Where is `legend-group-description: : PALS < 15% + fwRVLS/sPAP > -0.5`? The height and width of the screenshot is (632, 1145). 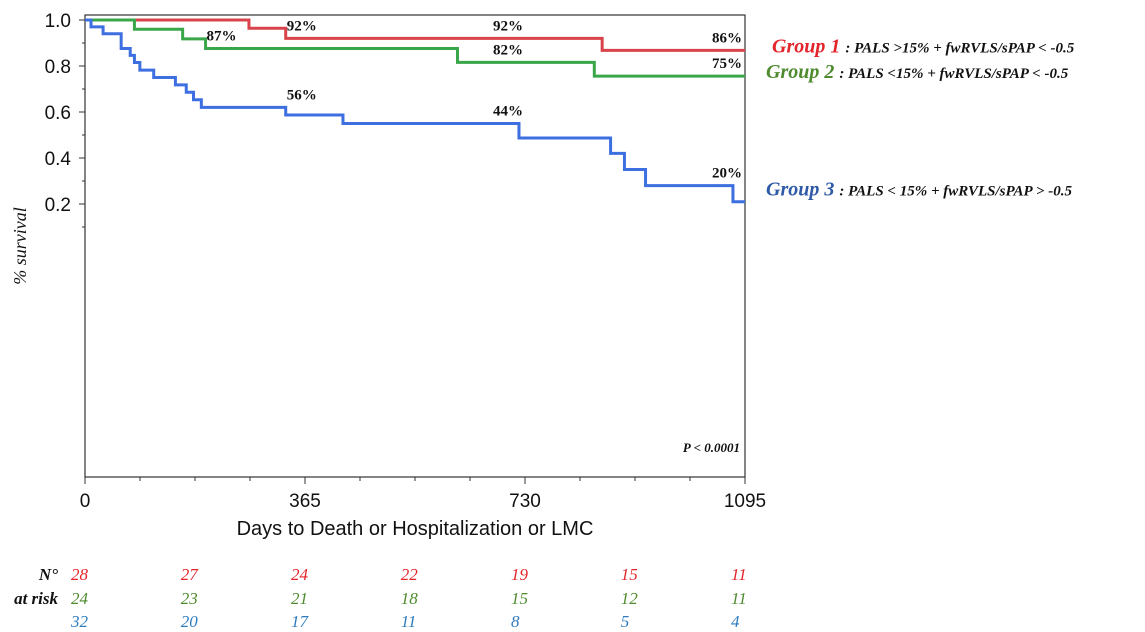
legend-group-description: : PALS < 15% + fwRVLS/sPAP > -0.5 is located at coordinates (955, 191).